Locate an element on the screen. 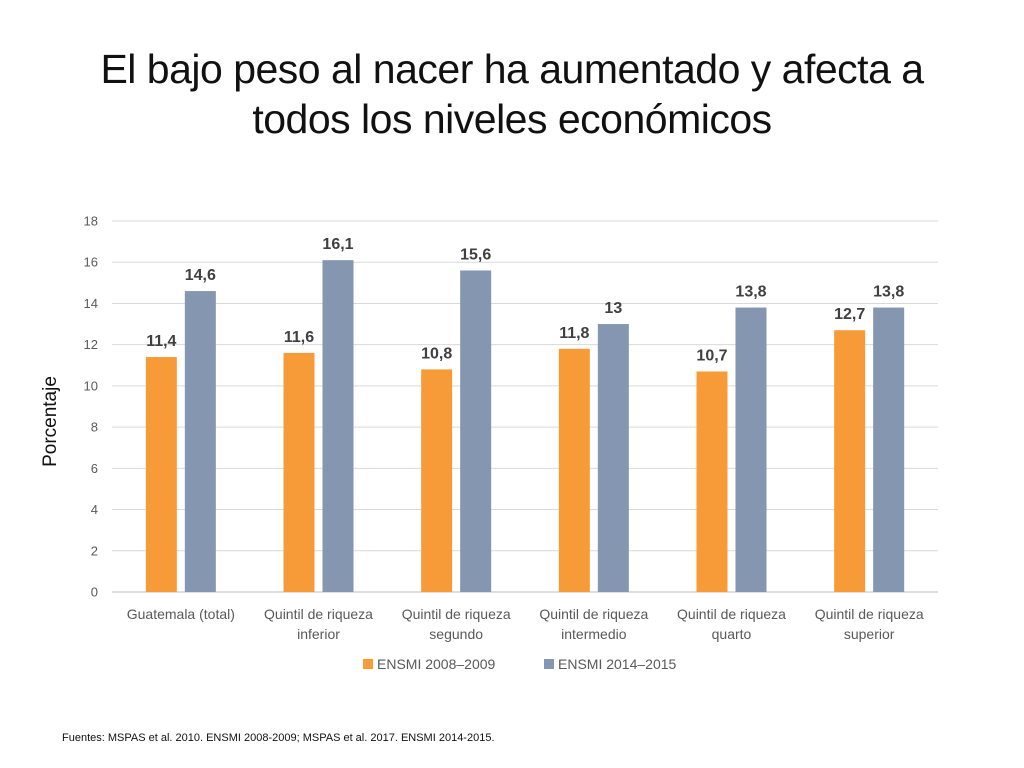  slide-title-line-2: todos los niveles económicos is located at coordinates (512, 119).